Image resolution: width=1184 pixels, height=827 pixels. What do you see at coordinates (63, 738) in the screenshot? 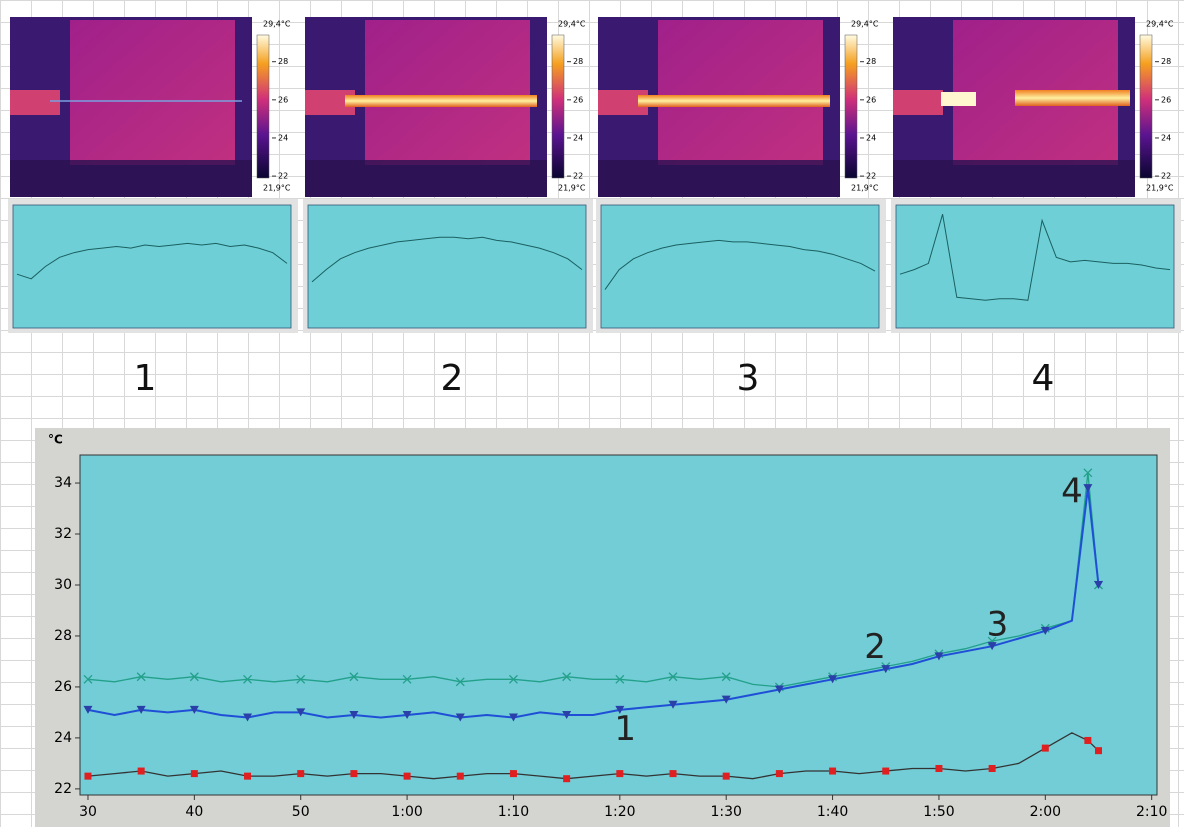
I see `y-tick-label: 24` at bounding box center [63, 738].